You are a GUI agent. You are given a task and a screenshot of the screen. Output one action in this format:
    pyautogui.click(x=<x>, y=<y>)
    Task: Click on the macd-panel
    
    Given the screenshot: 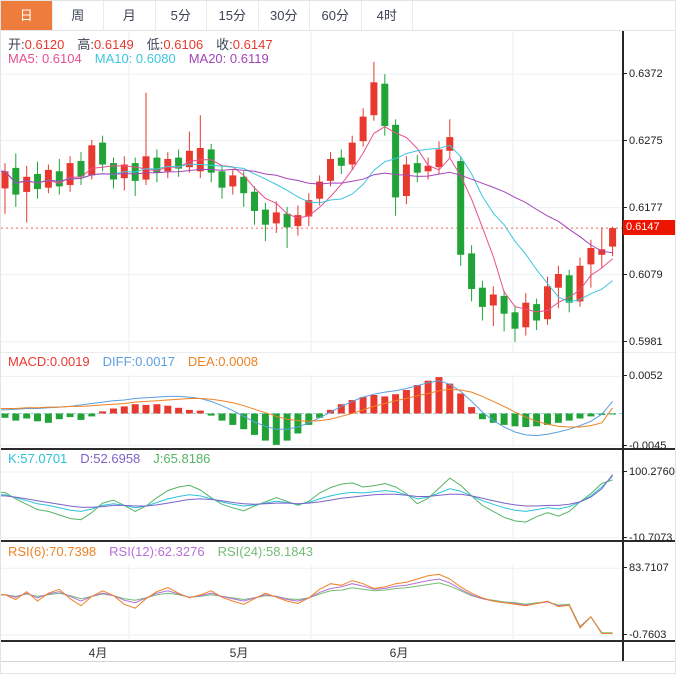 What is the action you would take?
    pyautogui.click(x=312, y=411)
    